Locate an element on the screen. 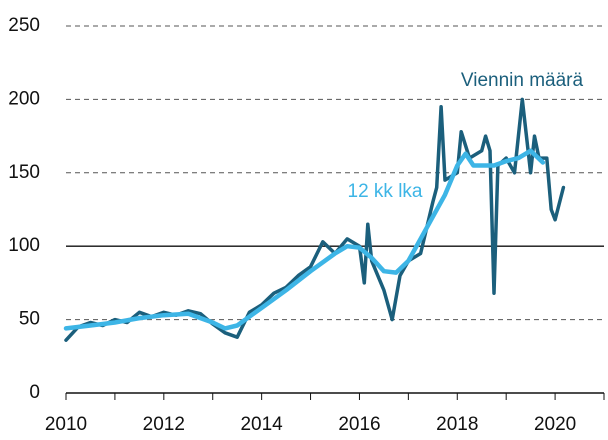  y-tick-label: 250 is located at coordinates (24, 25).